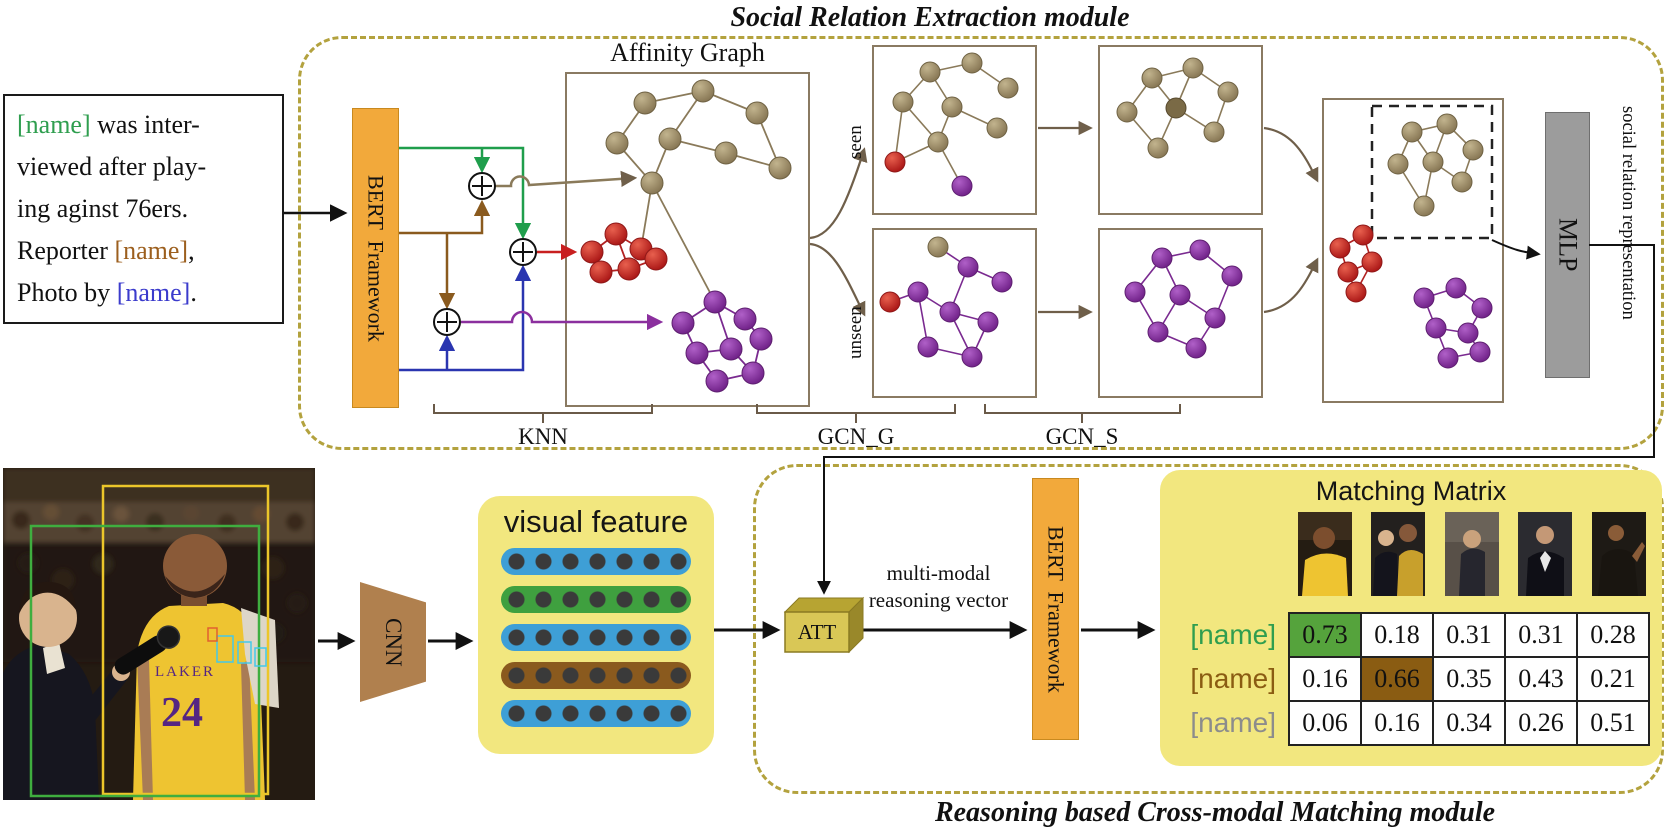 The height and width of the screenshot is (835, 1676). Describe the element at coordinates (1082, 436) in the screenshot. I see `gcn-s-label: GCN_S` at that location.